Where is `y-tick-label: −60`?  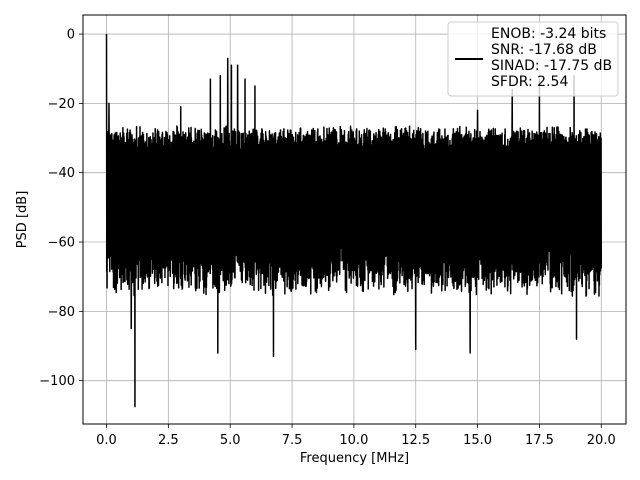 y-tick-label: −60 is located at coordinates (61, 243).